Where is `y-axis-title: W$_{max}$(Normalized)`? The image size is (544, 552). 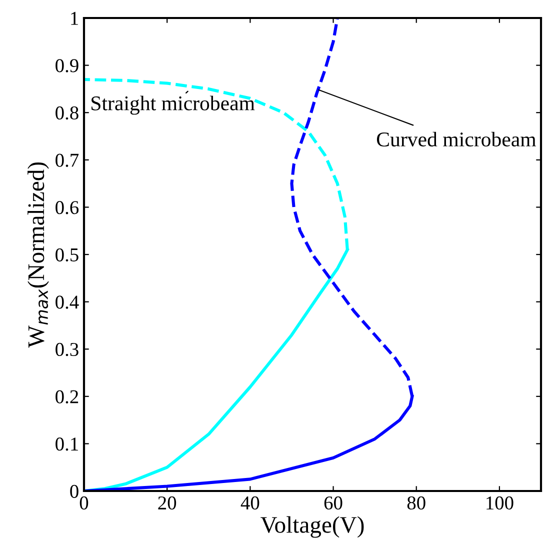 y-axis-title: W$_{max}$(Normalized) is located at coordinates (38, 255).